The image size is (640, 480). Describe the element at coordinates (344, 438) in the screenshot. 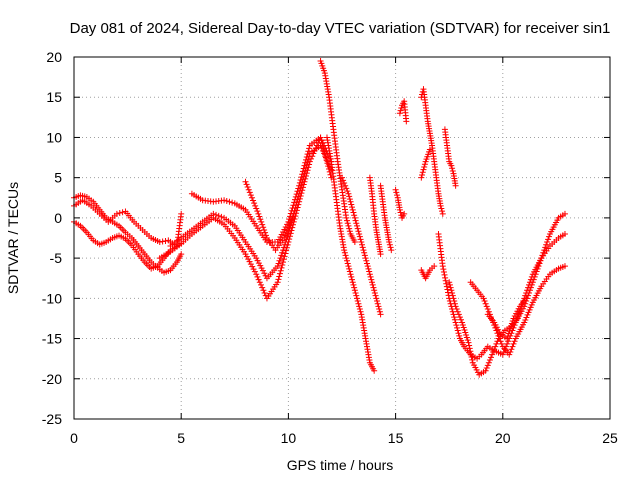

I see `x-tick-labels: 0 5 10 15 20 25` at that location.